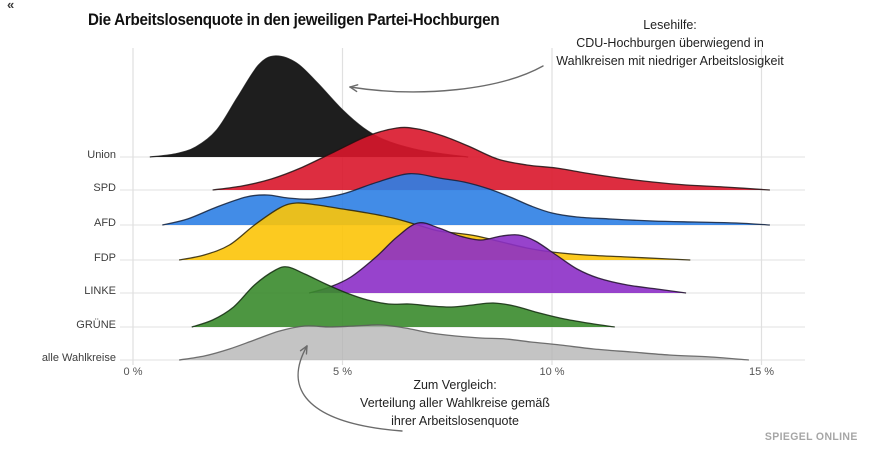  What do you see at coordinates (761, 372) in the screenshot?
I see `tick-label-15: 15 %` at bounding box center [761, 372].